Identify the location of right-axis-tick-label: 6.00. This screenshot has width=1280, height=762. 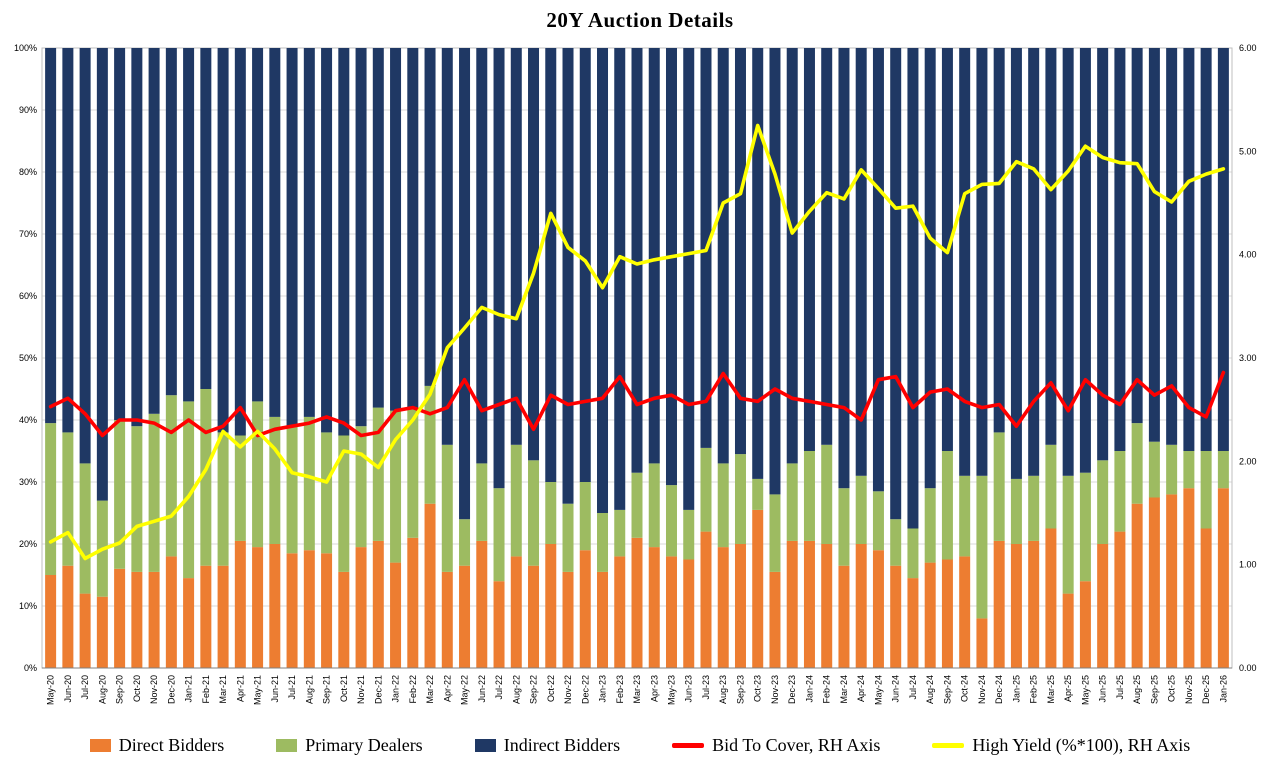
(1248, 48).